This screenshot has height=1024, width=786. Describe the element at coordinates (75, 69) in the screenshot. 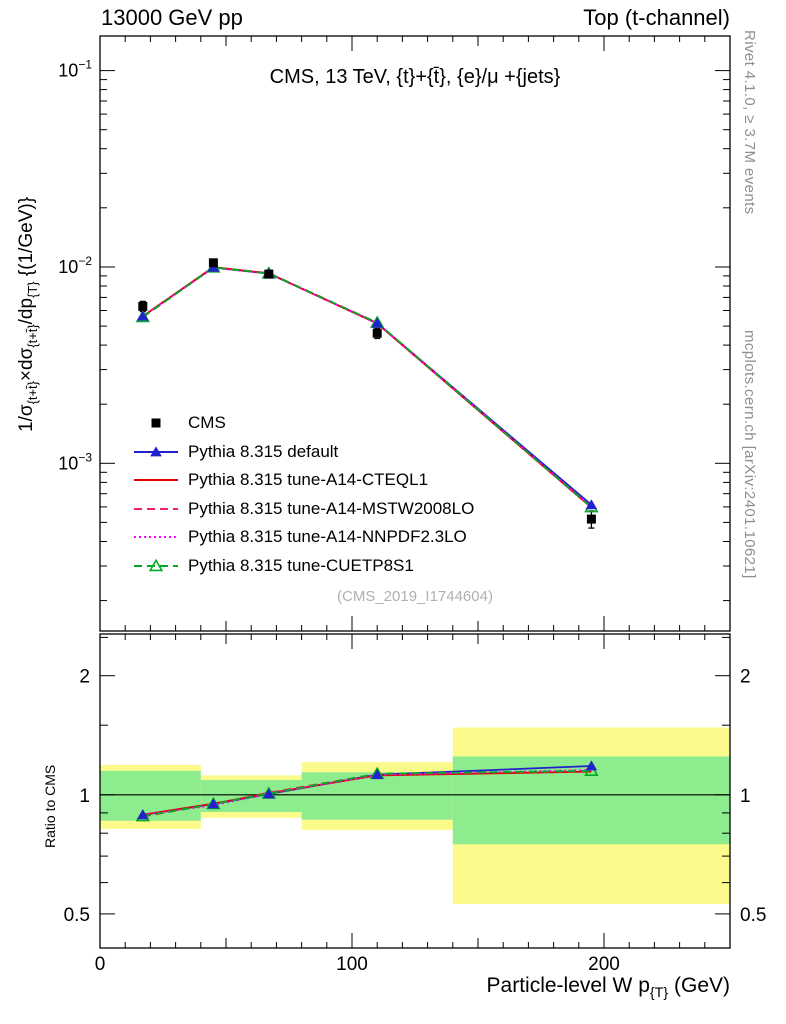

I see `svg-text: 10⁻¹` at that location.